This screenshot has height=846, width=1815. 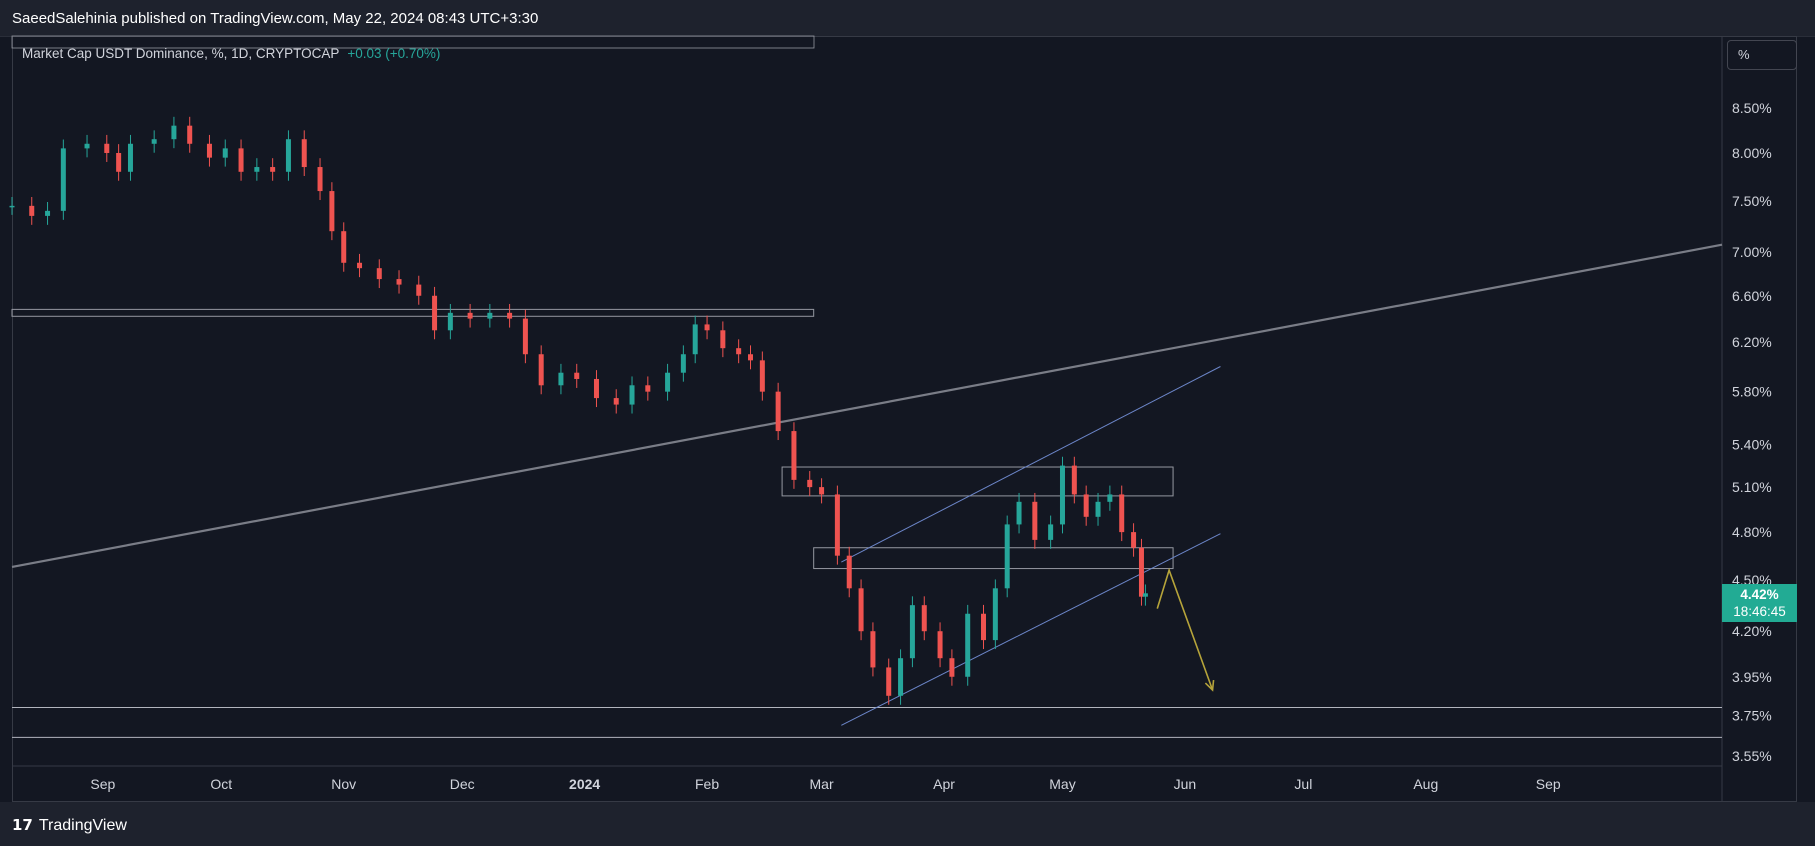 I want to click on time-tick-label: Apr, so click(x=944, y=784).